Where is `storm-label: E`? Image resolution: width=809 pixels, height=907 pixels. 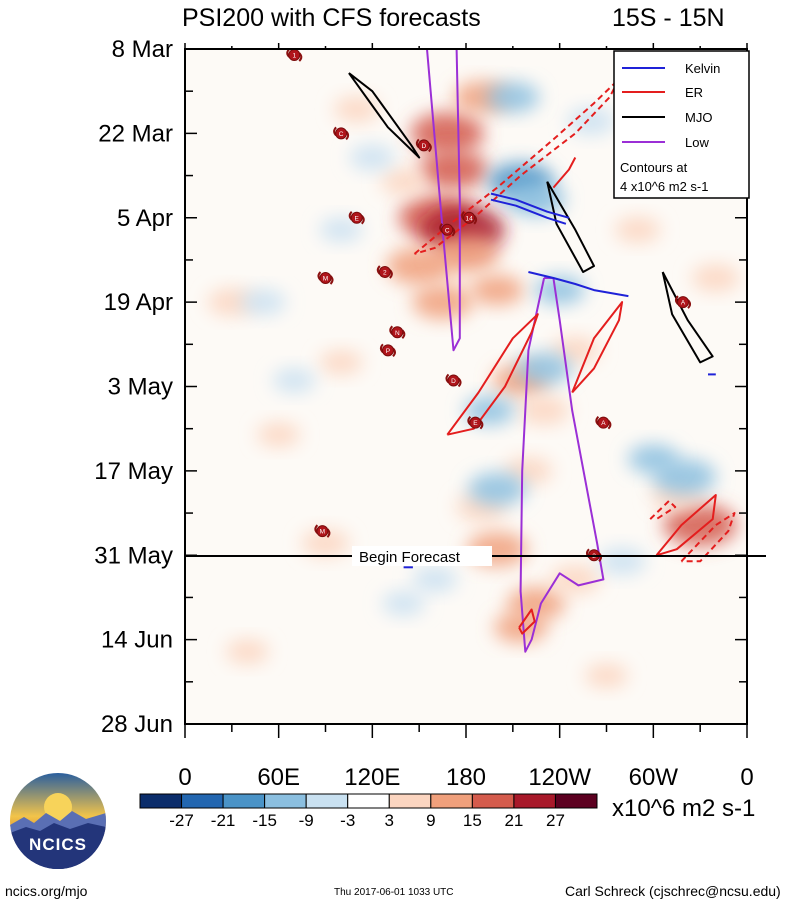 storm-label: E is located at coordinates (475, 423).